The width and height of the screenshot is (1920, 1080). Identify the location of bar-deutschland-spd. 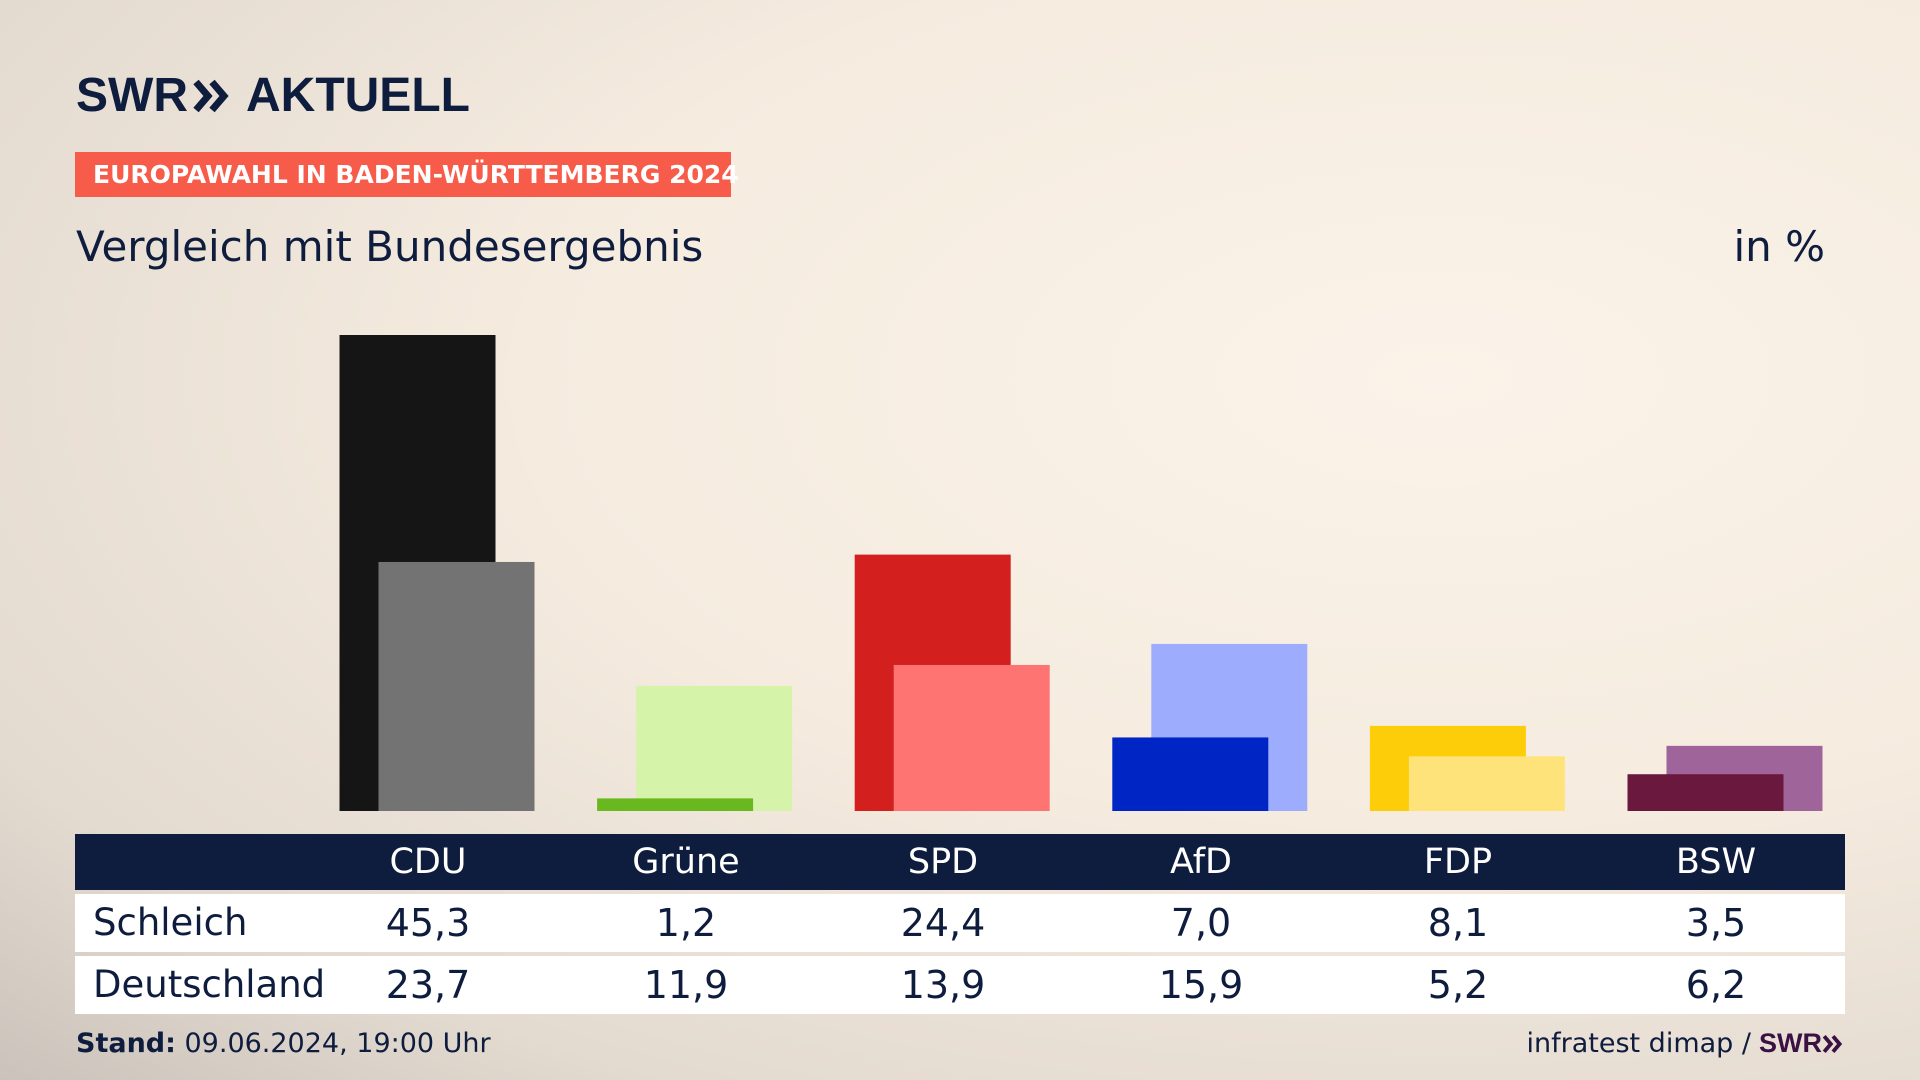
(971, 737).